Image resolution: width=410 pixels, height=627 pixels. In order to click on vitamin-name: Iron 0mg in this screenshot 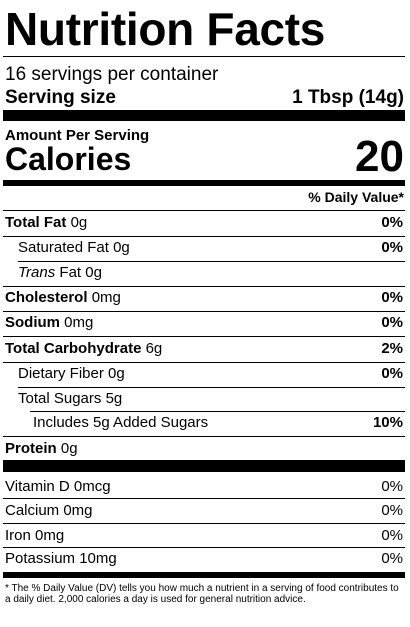, I will do `click(35, 535)`.